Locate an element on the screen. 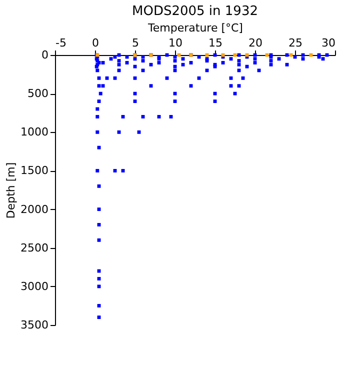  y-tick-label: 1000 is located at coordinates (34, 132).